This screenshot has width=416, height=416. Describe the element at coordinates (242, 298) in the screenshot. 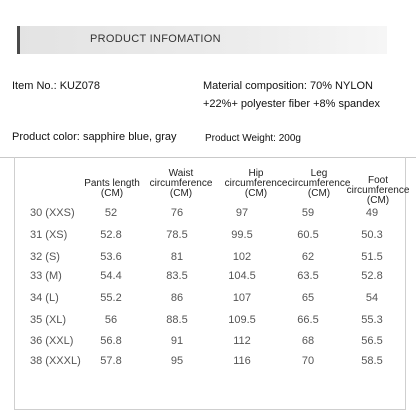

I see `hip-cell: 107` at that location.